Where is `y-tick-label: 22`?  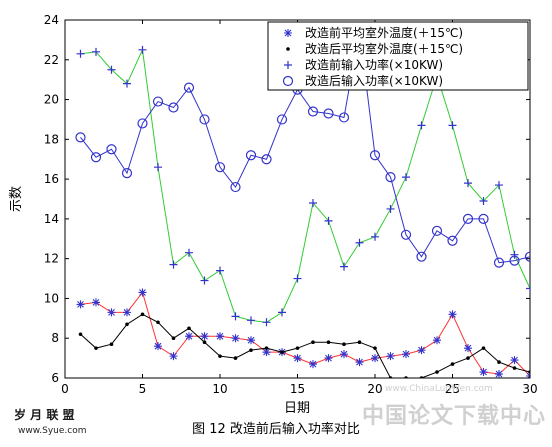
y-tick-label: 22 is located at coordinates (51, 60).